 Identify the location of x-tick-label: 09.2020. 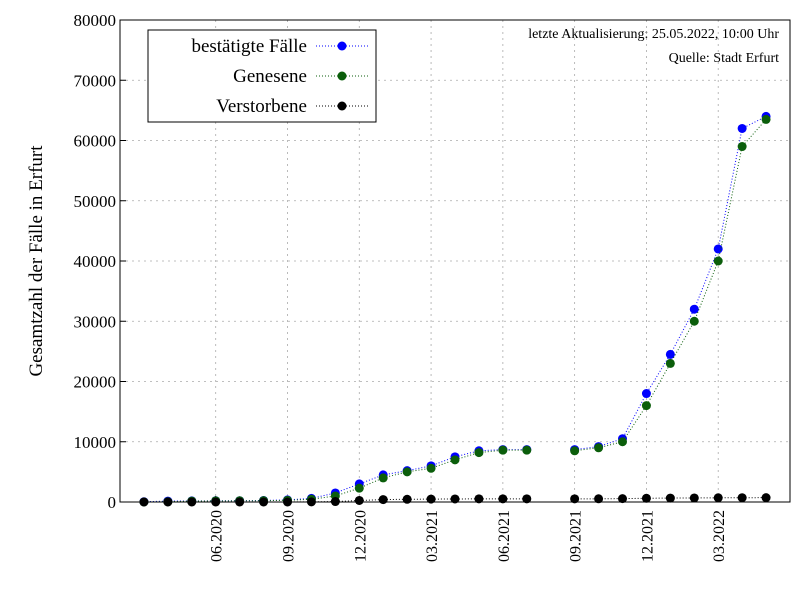
(289, 536).